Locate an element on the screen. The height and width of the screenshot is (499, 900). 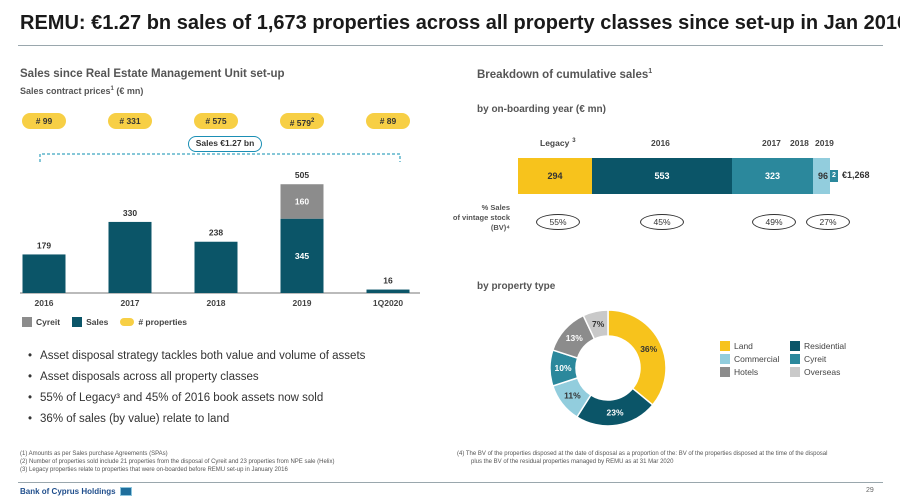
donut-slice-label: 23% is located at coordinates (615, 412).